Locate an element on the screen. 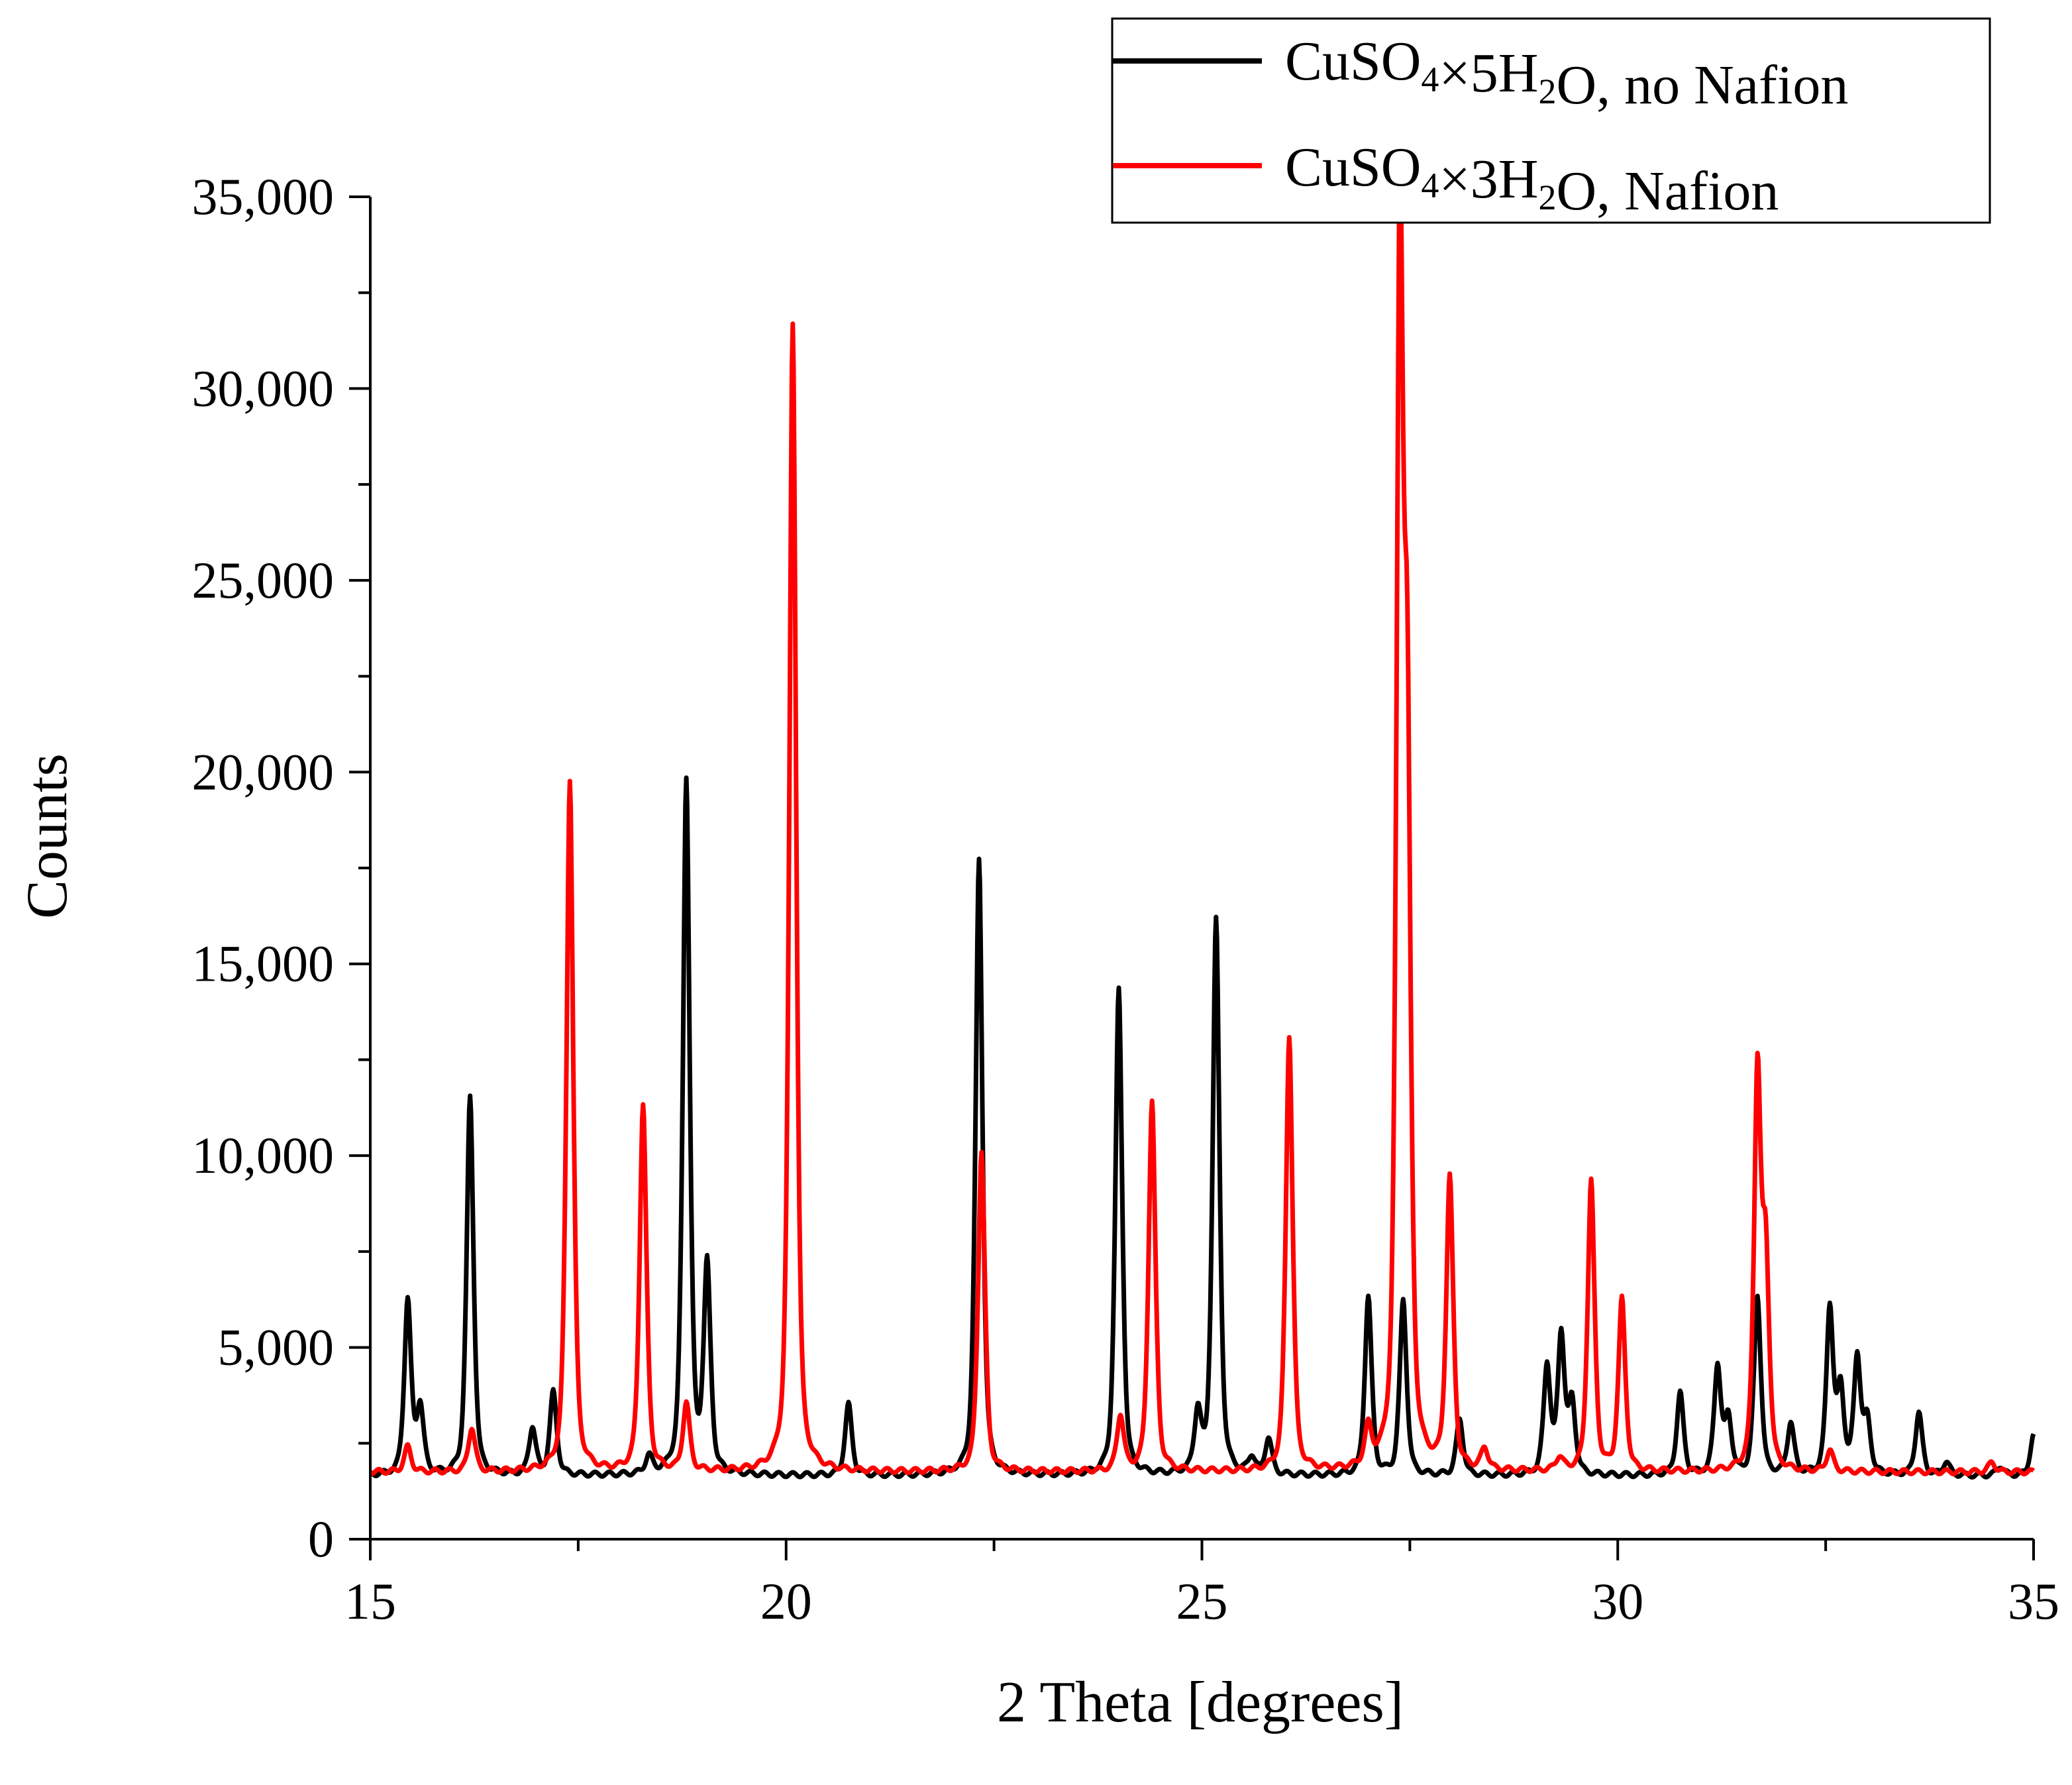 The image size is (2072, 1785). y-tick-label: 30,000 is located at coordinates (263, 388).